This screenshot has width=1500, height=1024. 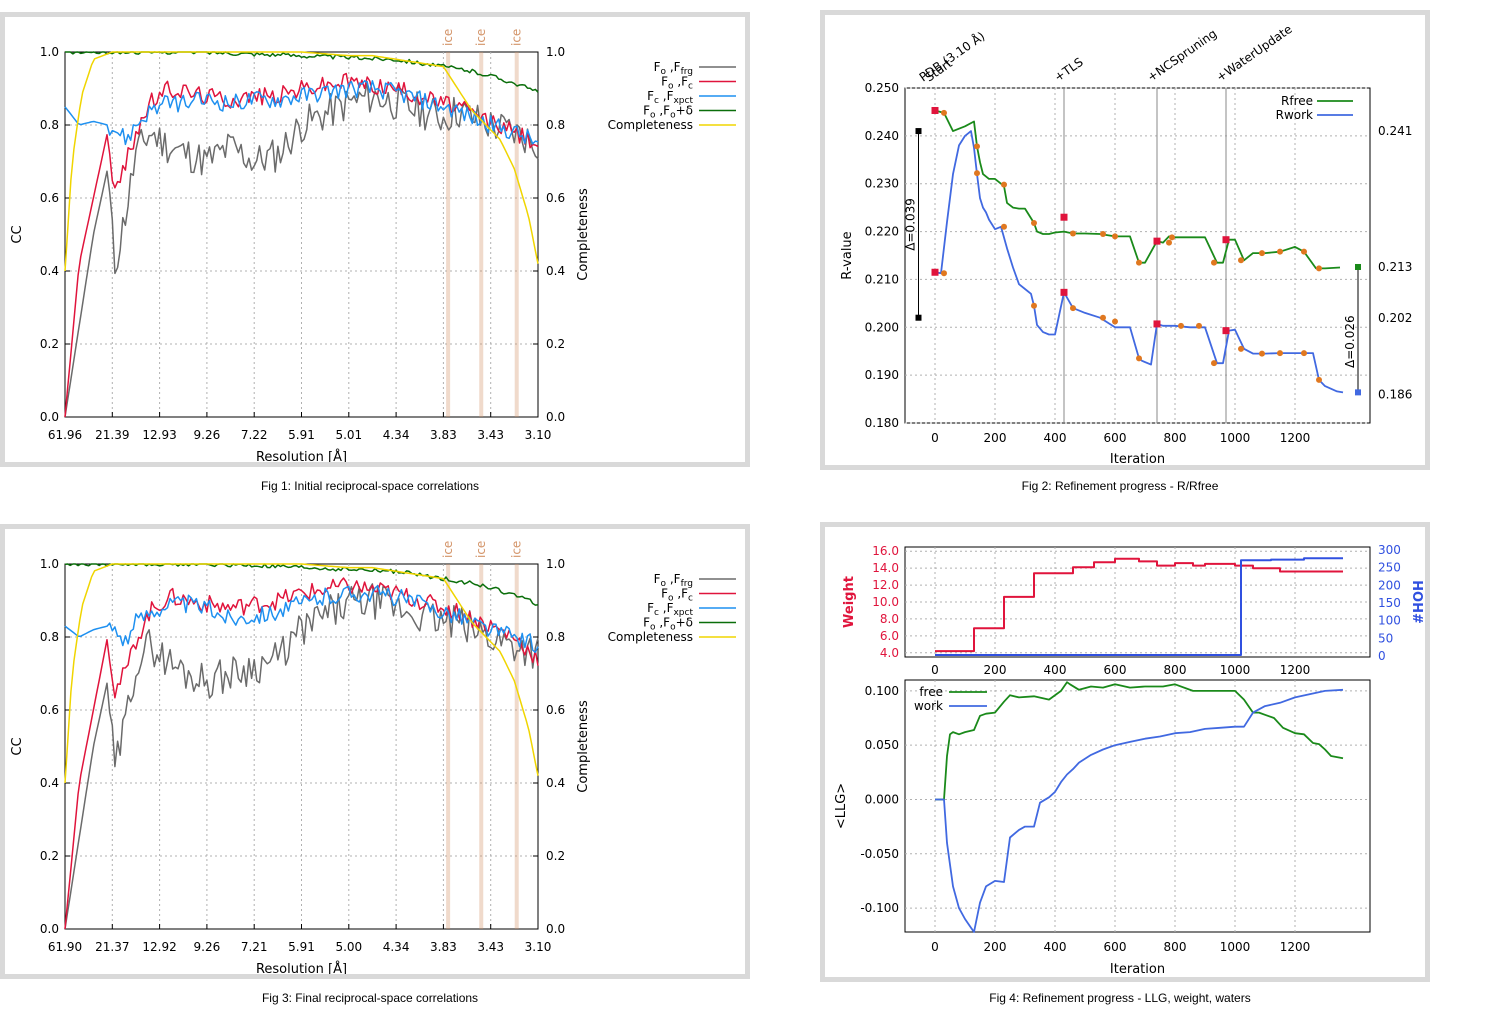 What do you see at coordinates (538, 435) in the screenshot?
I see `x-tick-label: 3.10` at bounding box center [538, 435].